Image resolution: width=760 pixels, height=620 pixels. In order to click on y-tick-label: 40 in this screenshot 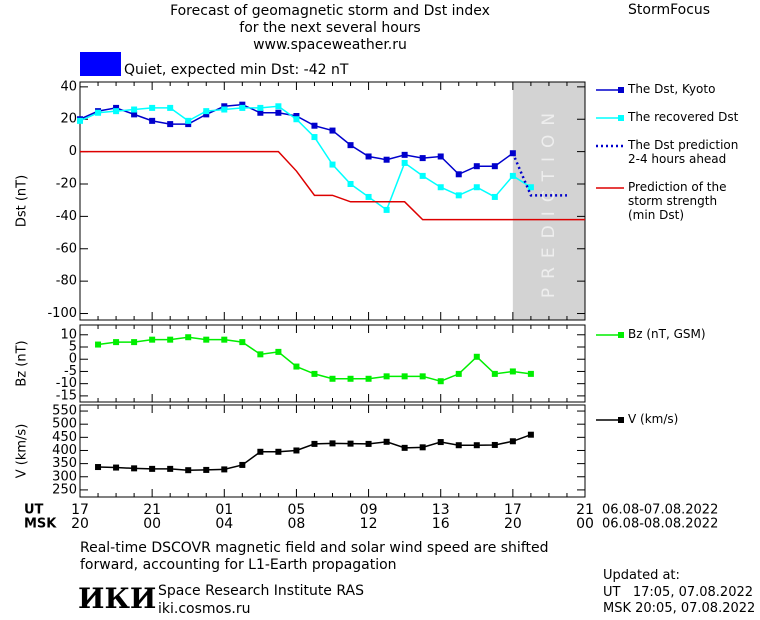, I will do `click(68, 86)`.